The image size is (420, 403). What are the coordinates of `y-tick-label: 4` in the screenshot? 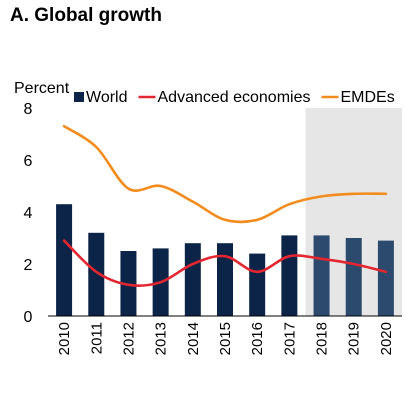 It's located at (28, 213).